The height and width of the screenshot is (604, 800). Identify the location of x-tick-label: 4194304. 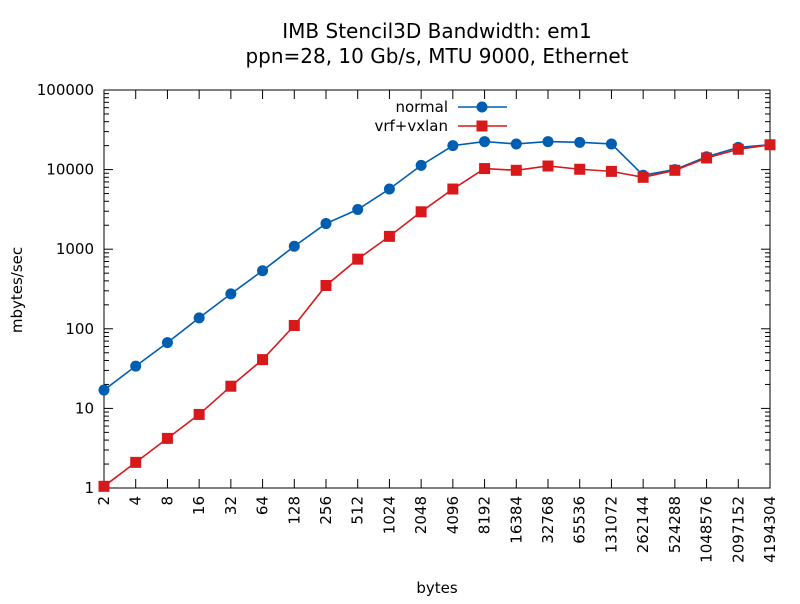
(770, 529).